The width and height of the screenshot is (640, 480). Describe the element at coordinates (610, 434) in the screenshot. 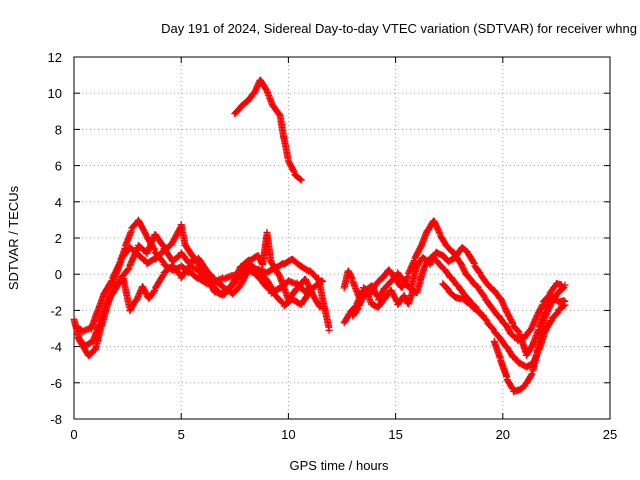

I see `x-tick-label: 25` at that location.